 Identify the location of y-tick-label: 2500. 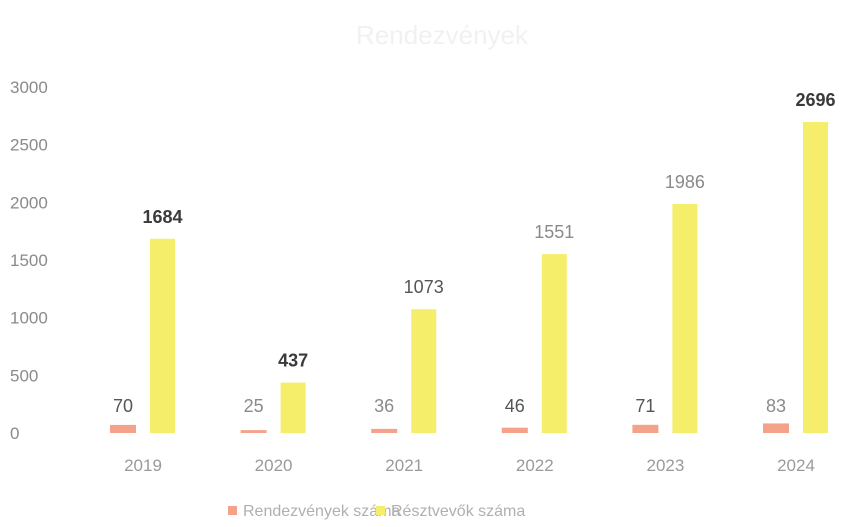
(29, 145).